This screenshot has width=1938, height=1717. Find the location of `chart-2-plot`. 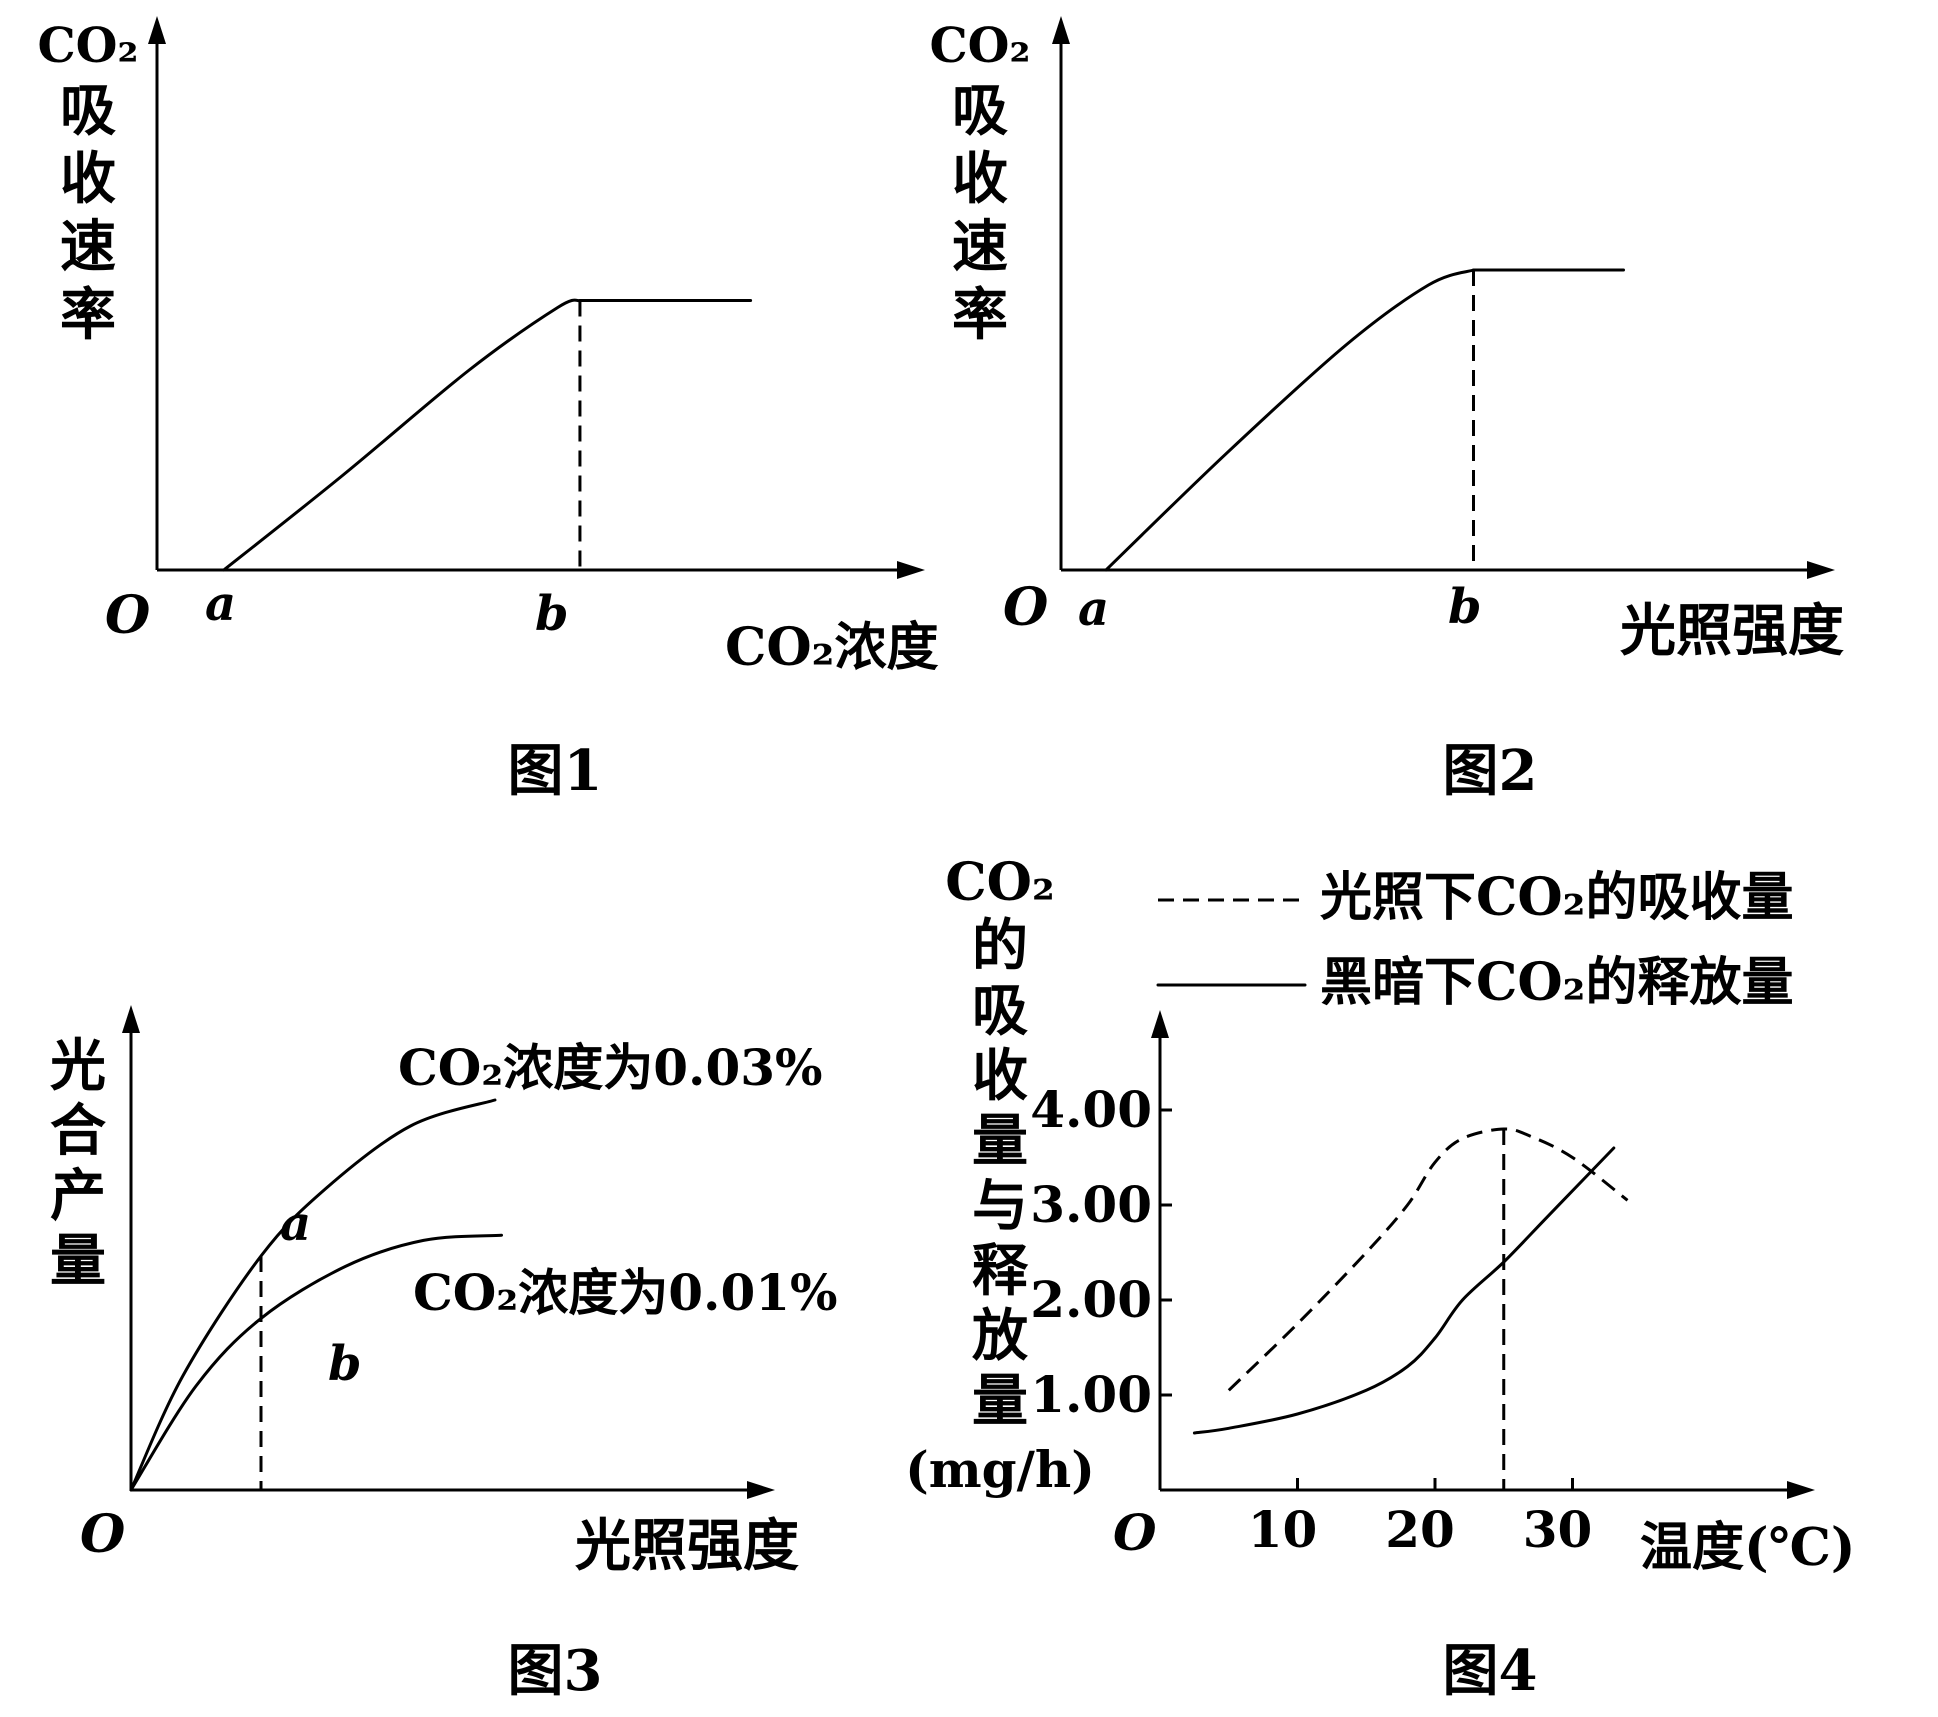

chart-2-plot is located at coordinates (1364, 420).